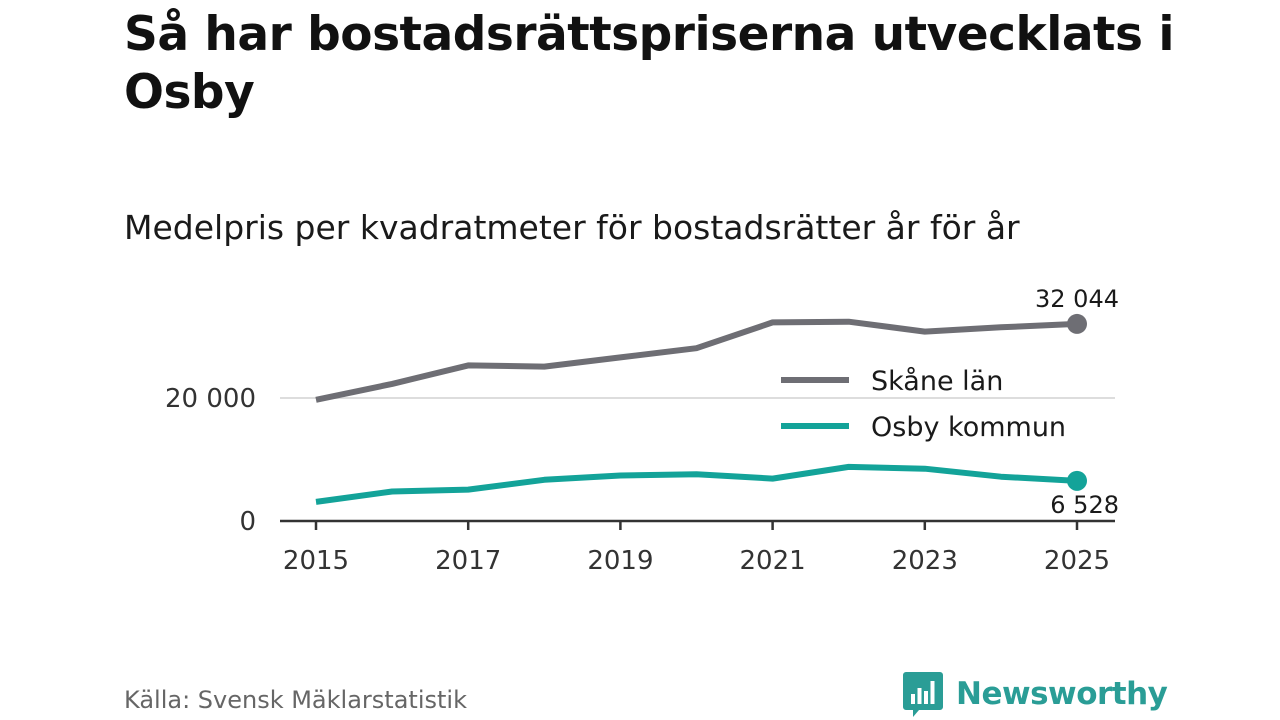 This screenshot has width=1280, height=720. Describe the element at coordinates (1062, 694) in the screenshot. I see `brand-name: Newsworthy` at that location.